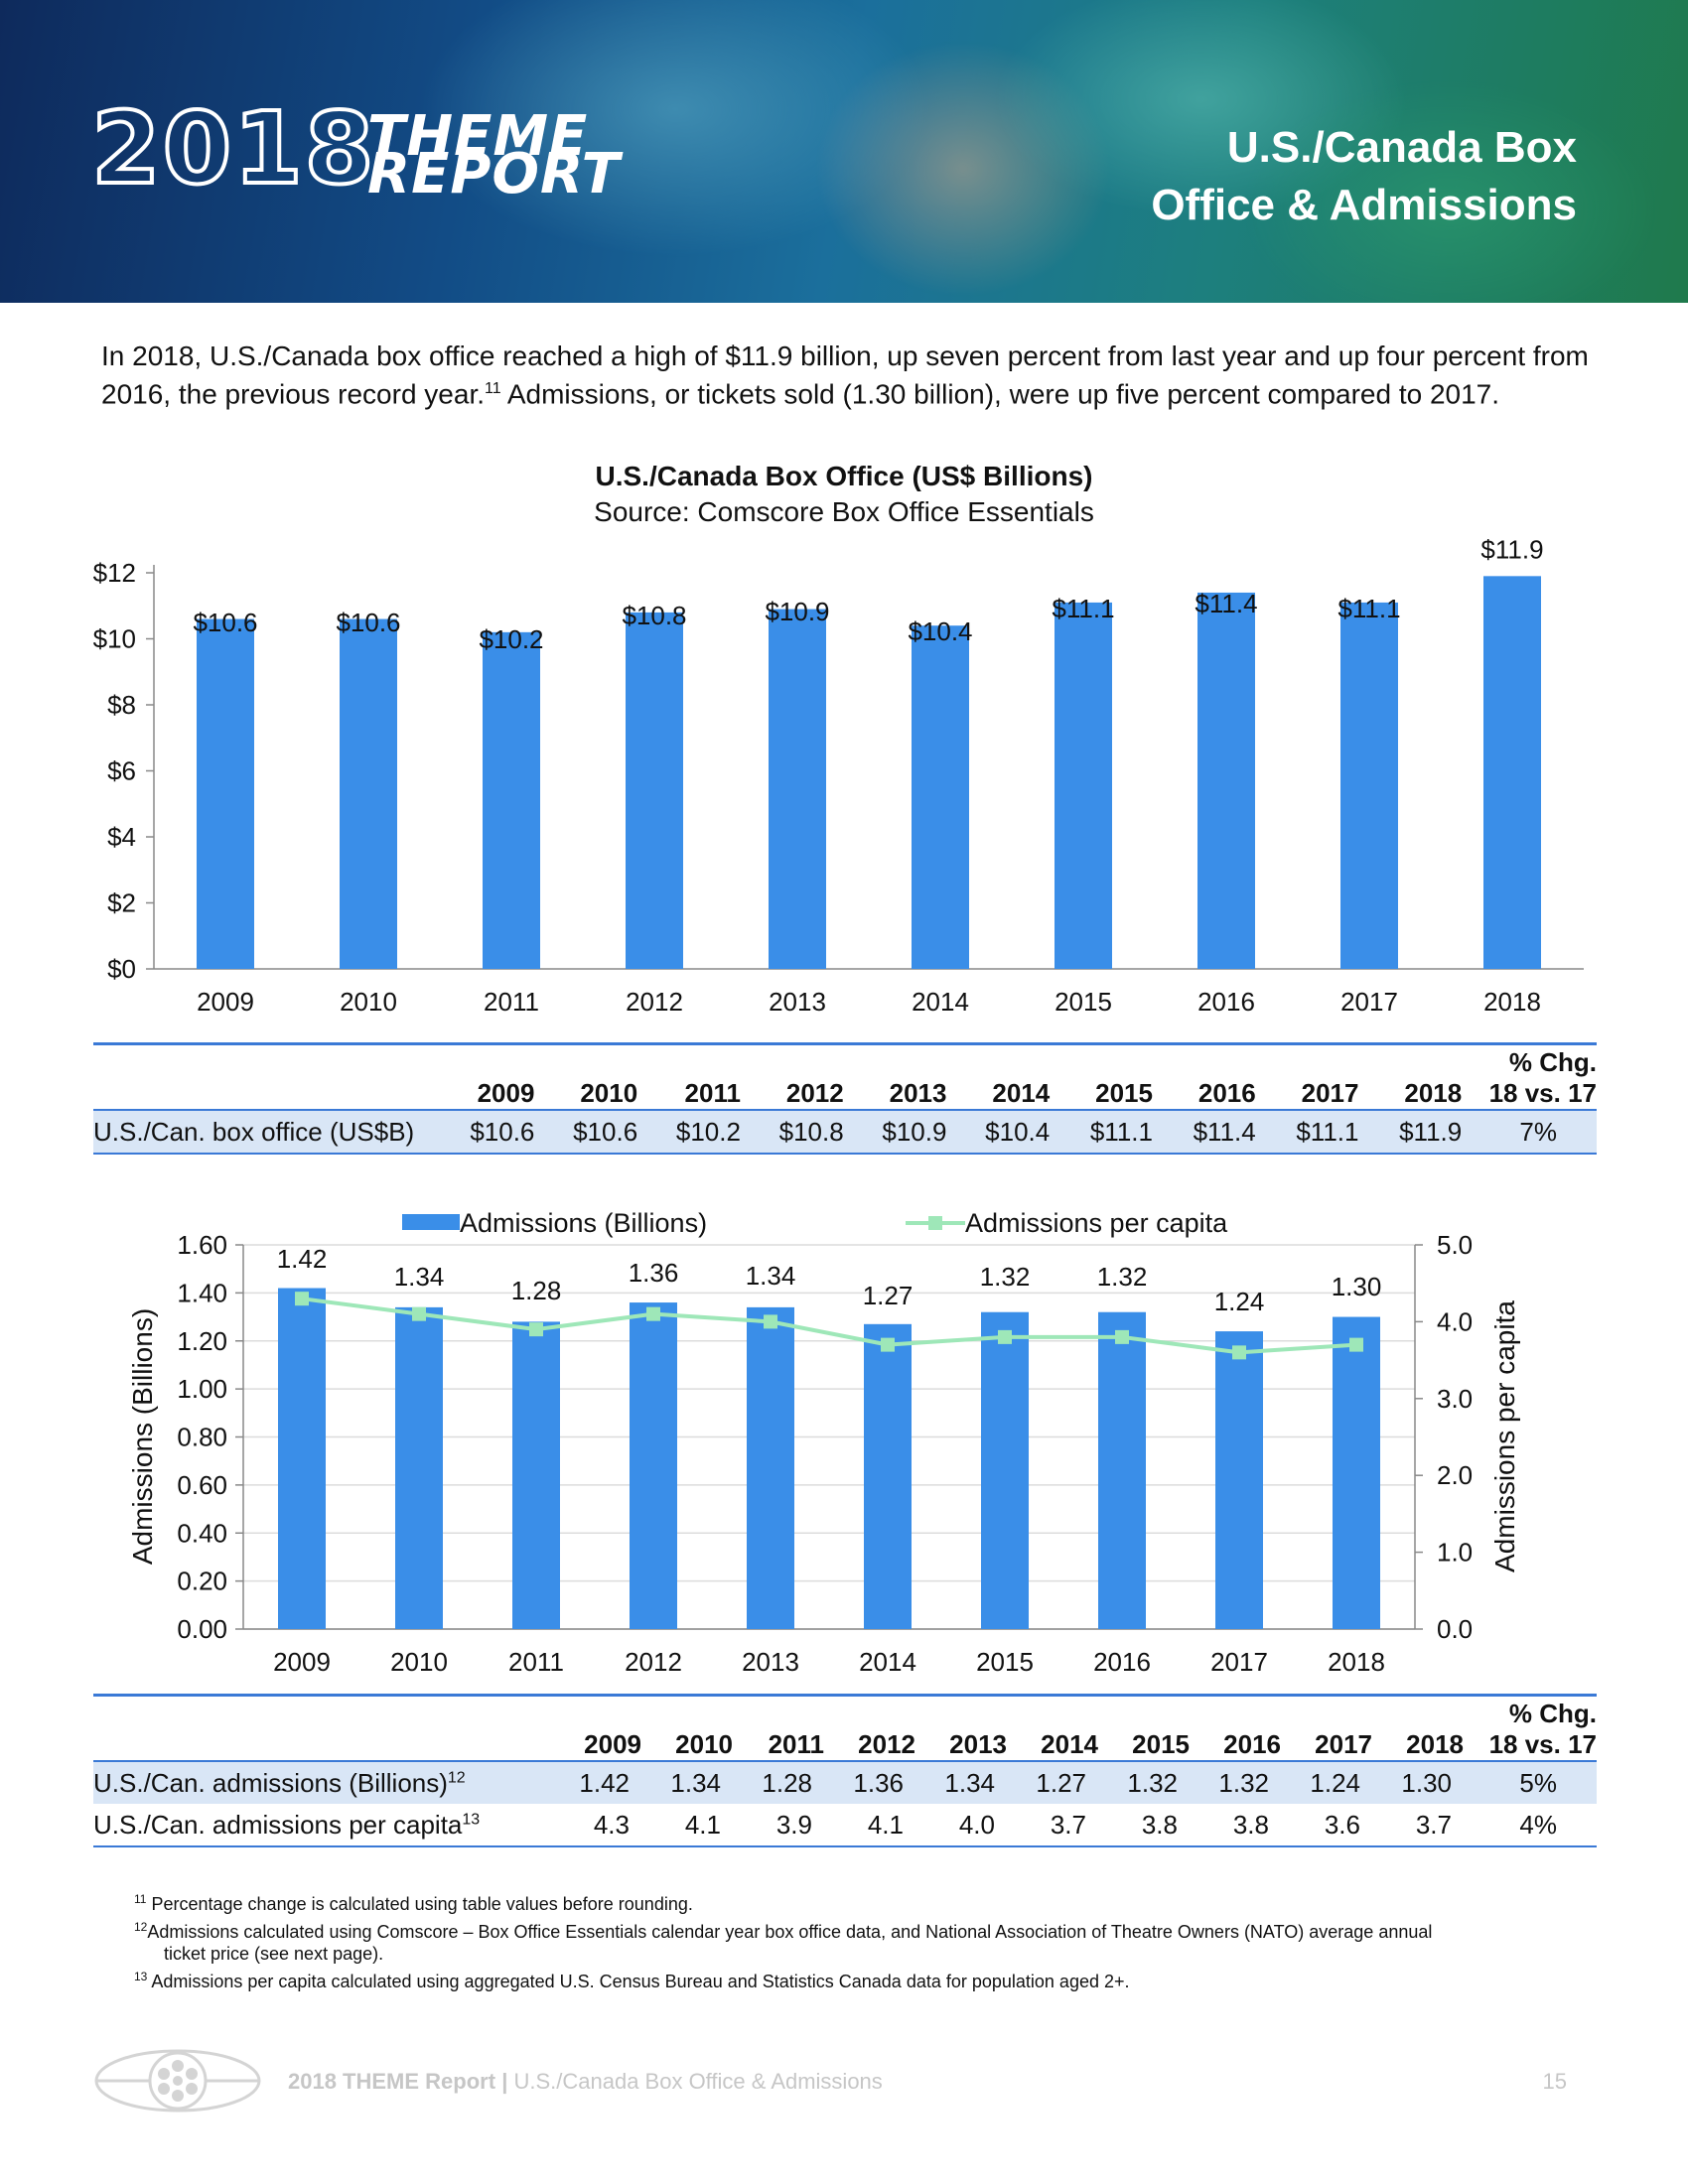 The image size is (1688, 2184). What do you see at coordinates (887, 1662) in the screenshot?
I see `x-tick-label: 2014` at bounding box center [887, 1662].